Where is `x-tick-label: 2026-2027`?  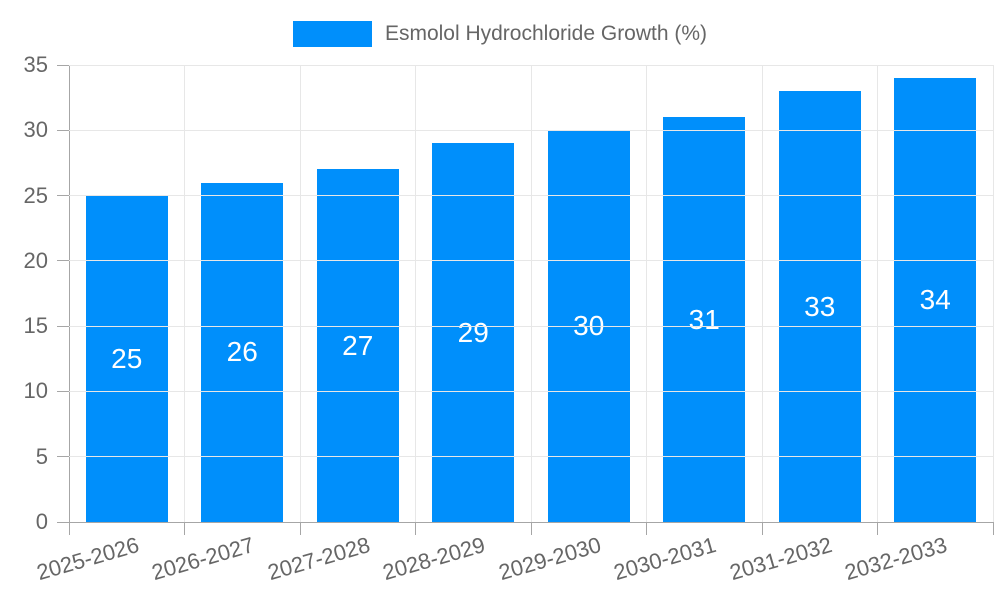 x-tick-label: 2026-2027 is located at coordinates (202, 559).